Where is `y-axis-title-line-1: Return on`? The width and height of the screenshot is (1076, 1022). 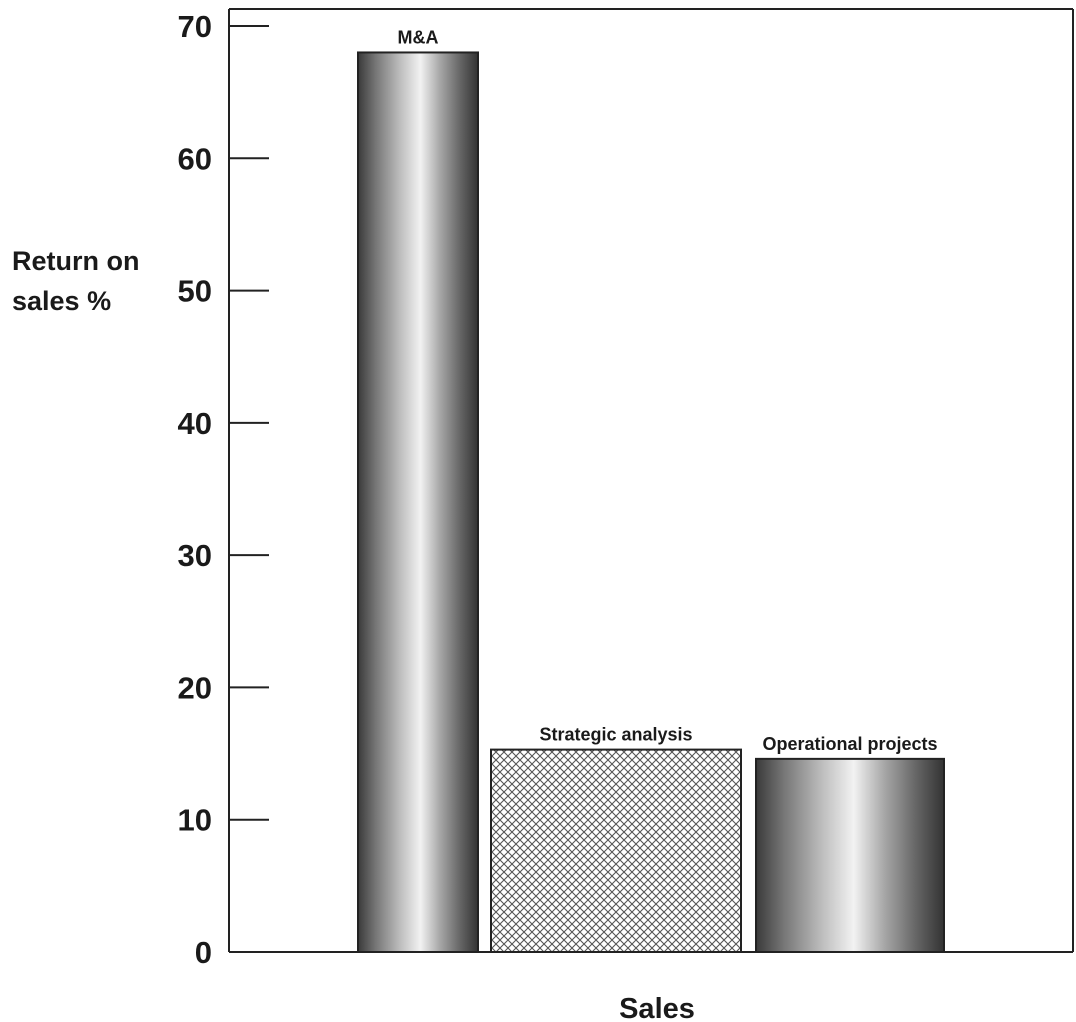 y-axis-title-line-1: Return on is located at coordinates (76, 261).